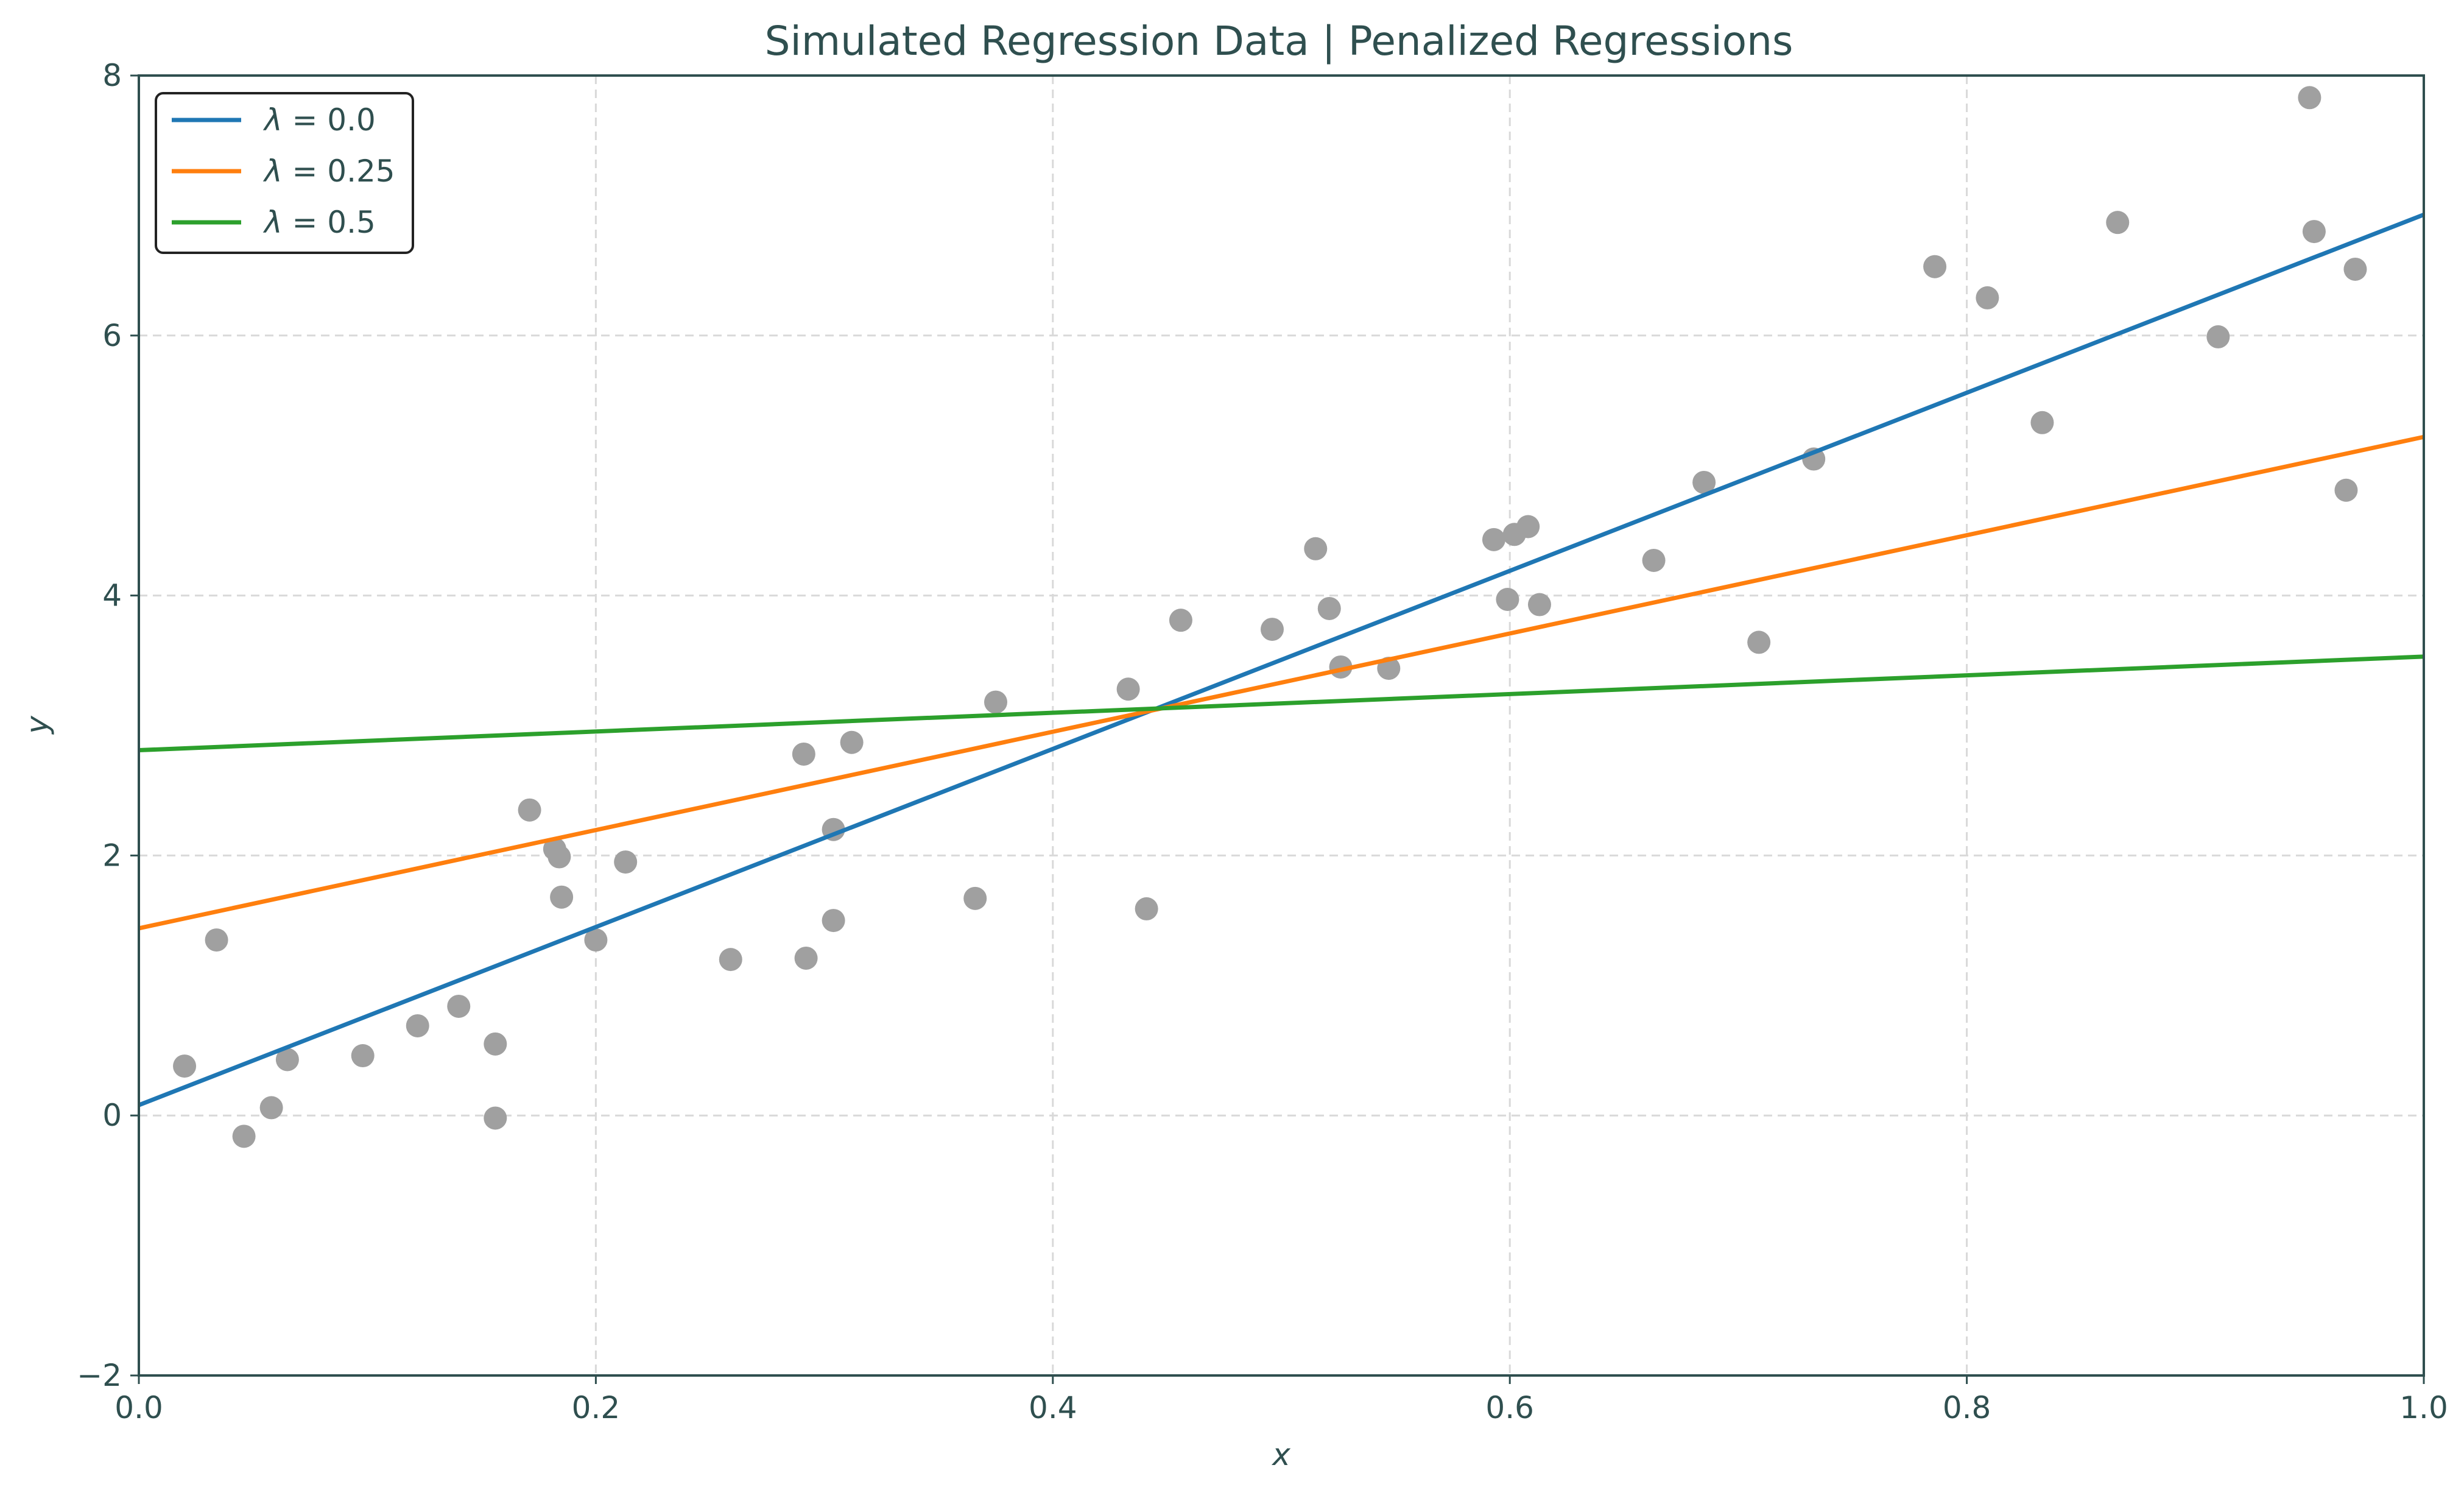 This screenshot has width=2464, height=1490. Describe the element at coordinates (108, 725) in the screenshot. I see `y-axis-ticks: −2 0 2 4 6 8` at that location.